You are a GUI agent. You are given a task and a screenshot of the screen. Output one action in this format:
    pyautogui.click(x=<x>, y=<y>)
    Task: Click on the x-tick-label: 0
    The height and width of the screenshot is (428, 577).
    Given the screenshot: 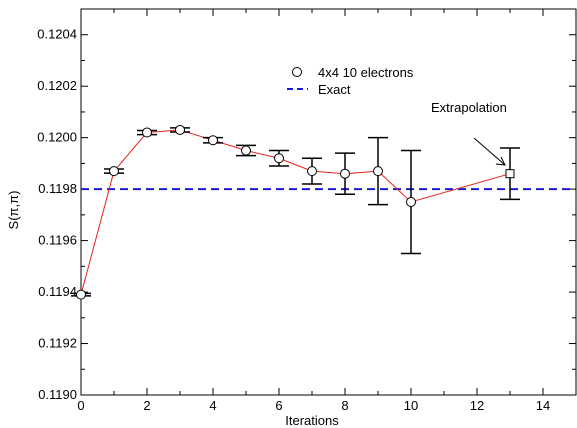 What is the action you would take?
    pyautogui.click(x=80, y=405)
    